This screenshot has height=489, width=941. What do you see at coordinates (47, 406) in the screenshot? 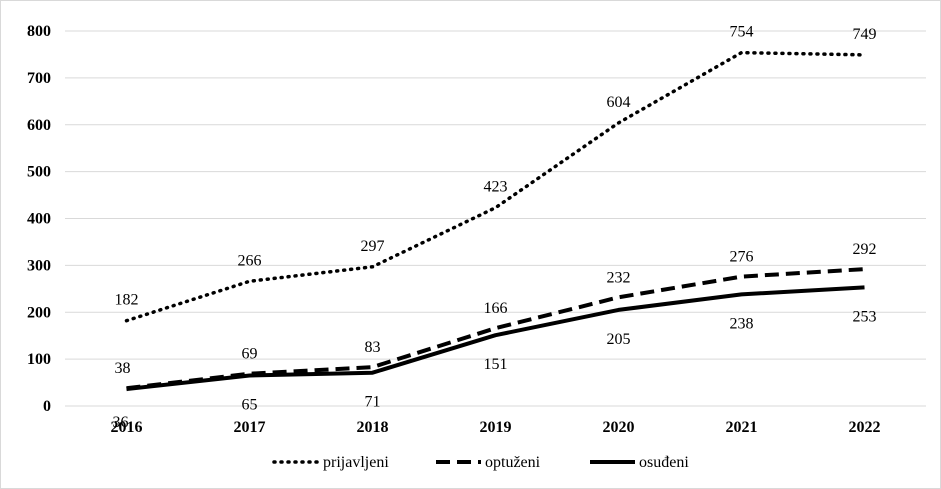
I see `y-tick-label: 0` at bounding box center [47, 406].